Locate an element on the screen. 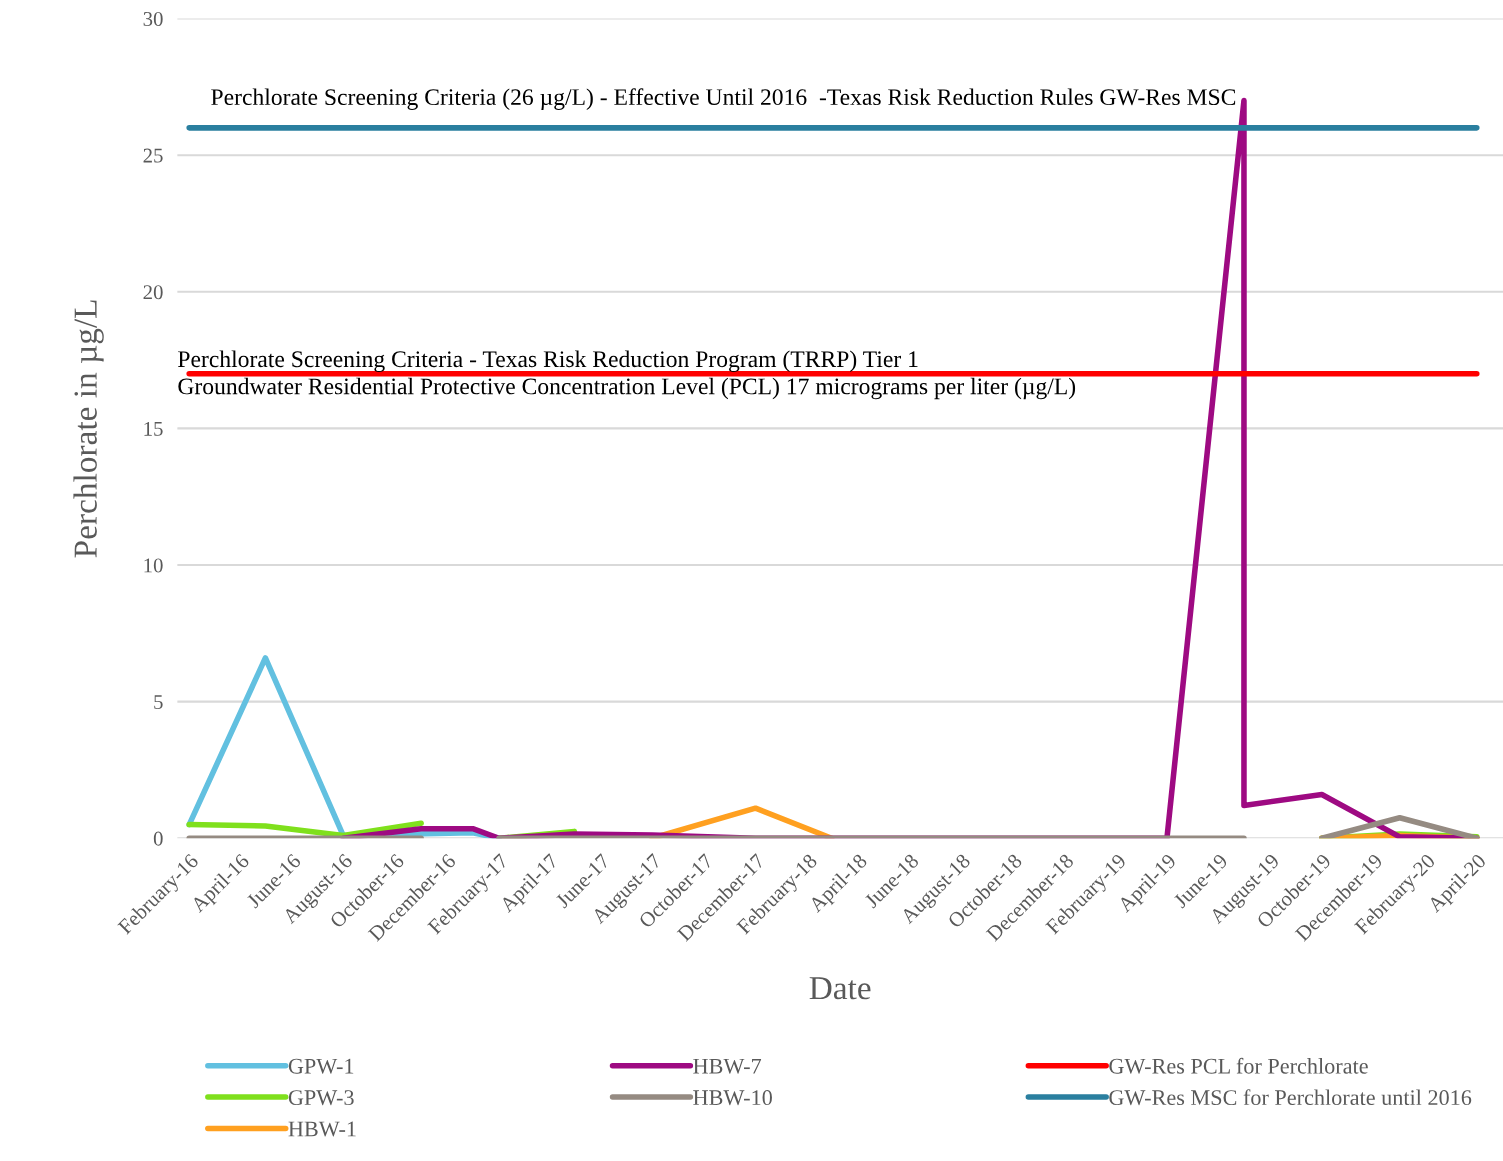 The width and height of the screenshot is (1503, 1161). y-tick-label: 20 is located at coordinates (153, 292).